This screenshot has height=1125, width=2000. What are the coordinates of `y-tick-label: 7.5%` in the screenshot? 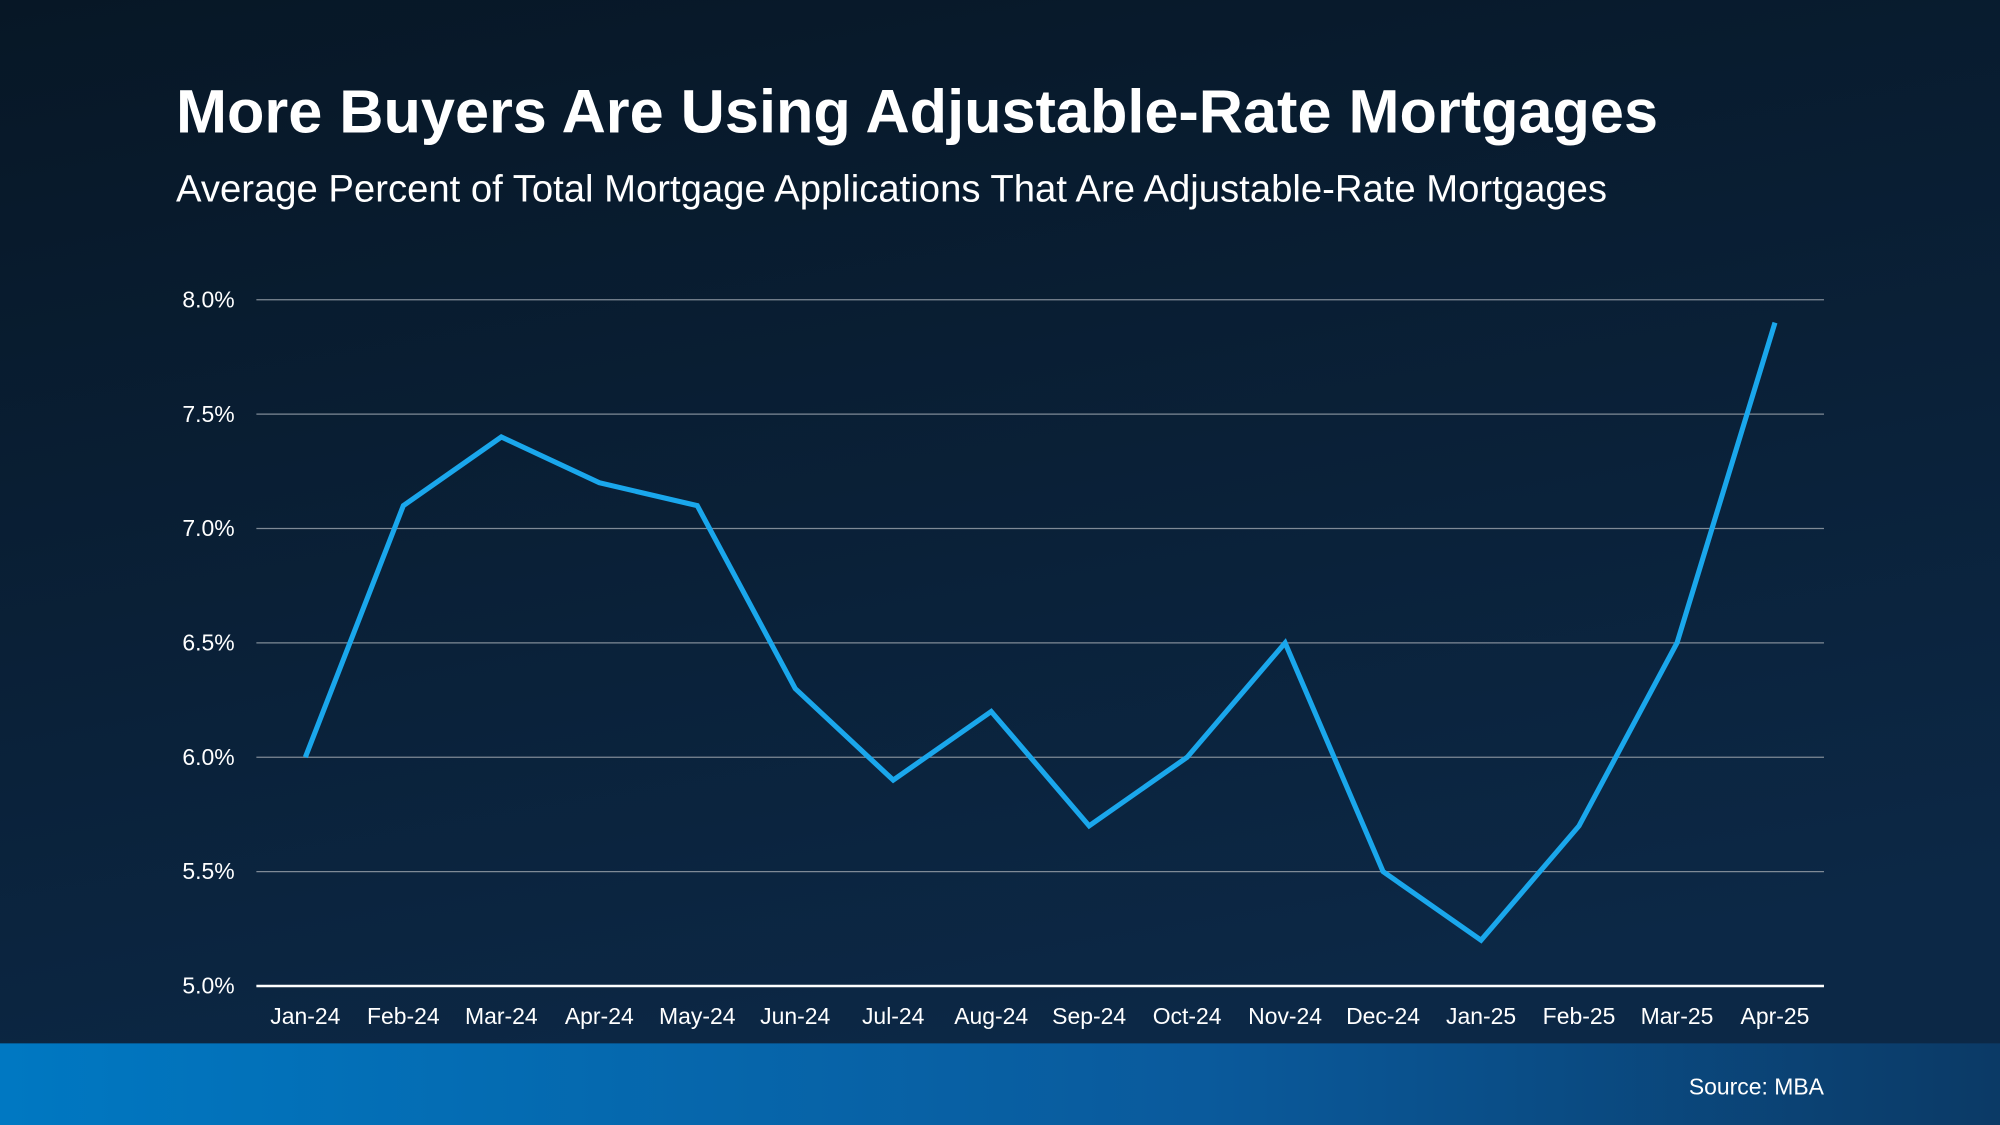 It's located at (208, 414).